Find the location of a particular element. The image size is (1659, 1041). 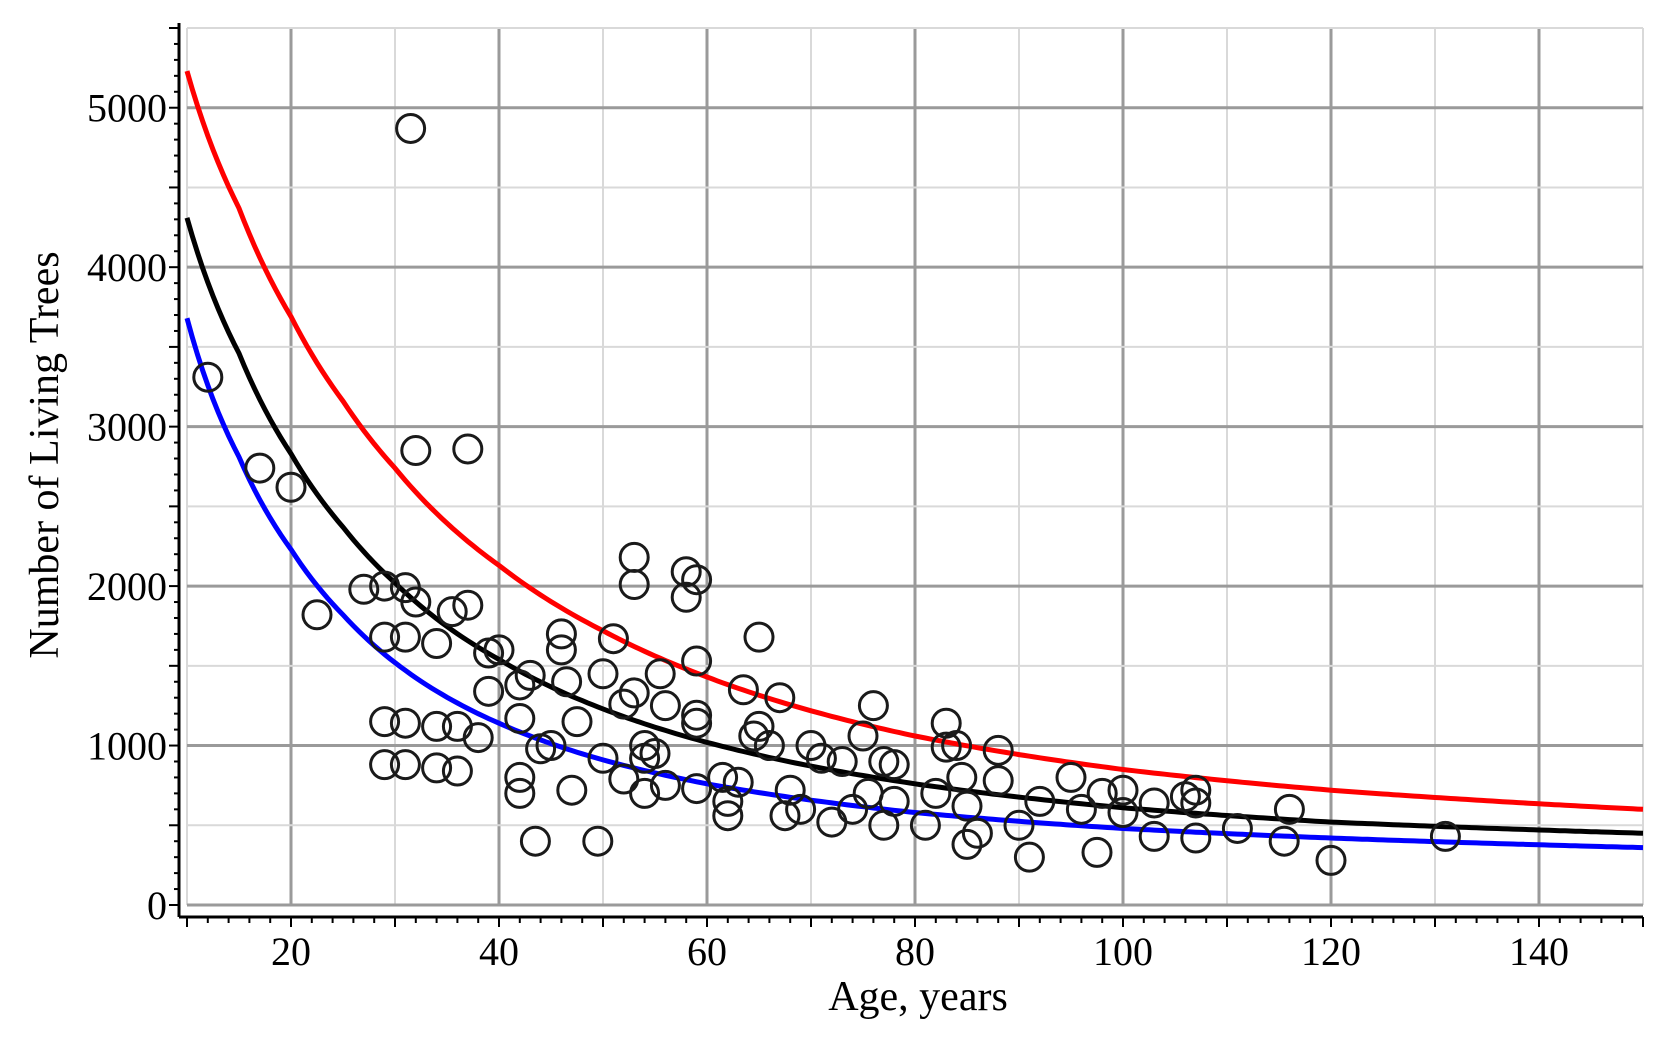

x-tick-label: 100 is located at coordinates (1123, 951).